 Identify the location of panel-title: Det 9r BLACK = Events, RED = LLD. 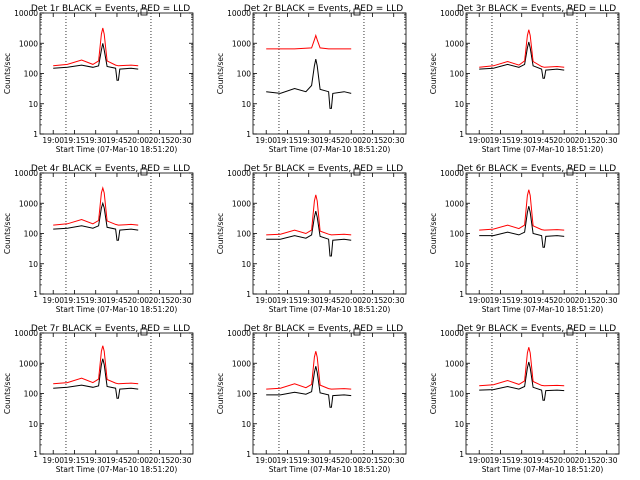
(536, 329).